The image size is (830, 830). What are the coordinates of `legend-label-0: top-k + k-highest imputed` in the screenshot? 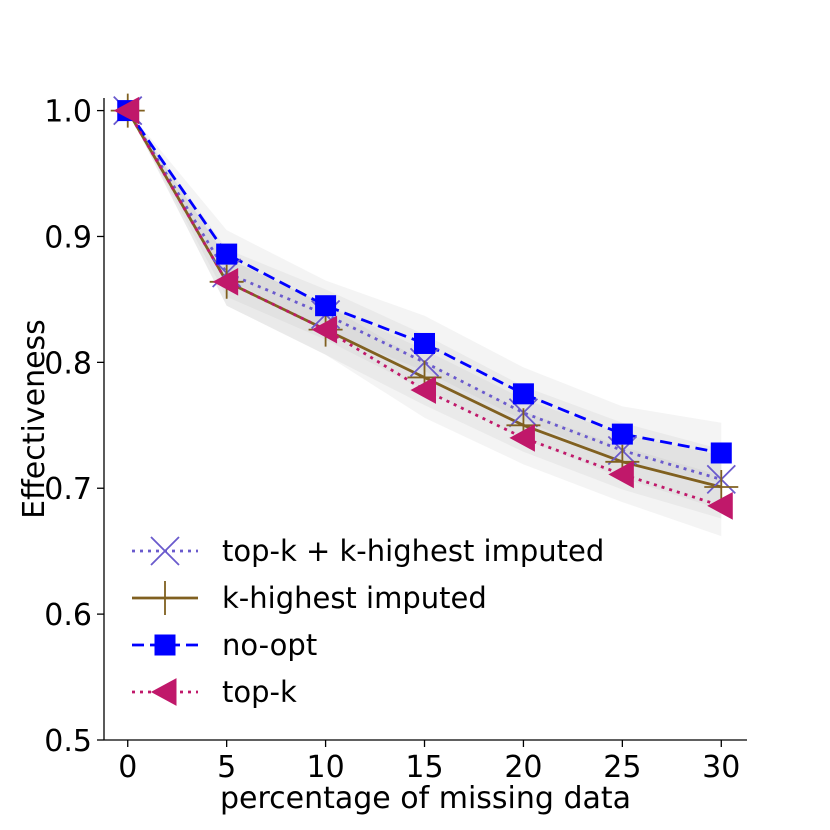 It's located at (413, 551).